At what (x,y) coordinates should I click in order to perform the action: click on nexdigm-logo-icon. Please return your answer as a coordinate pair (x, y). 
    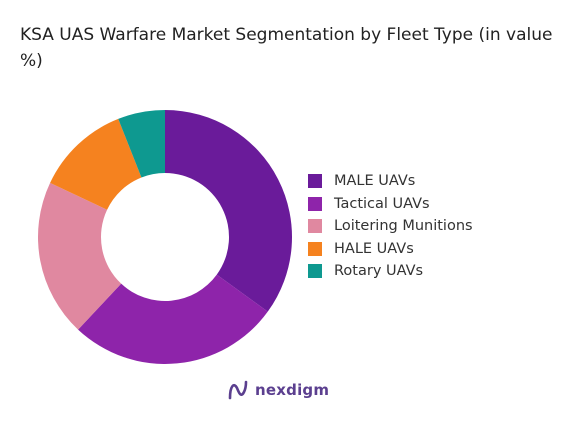
    Looking at the image, I should click on (238, 390).